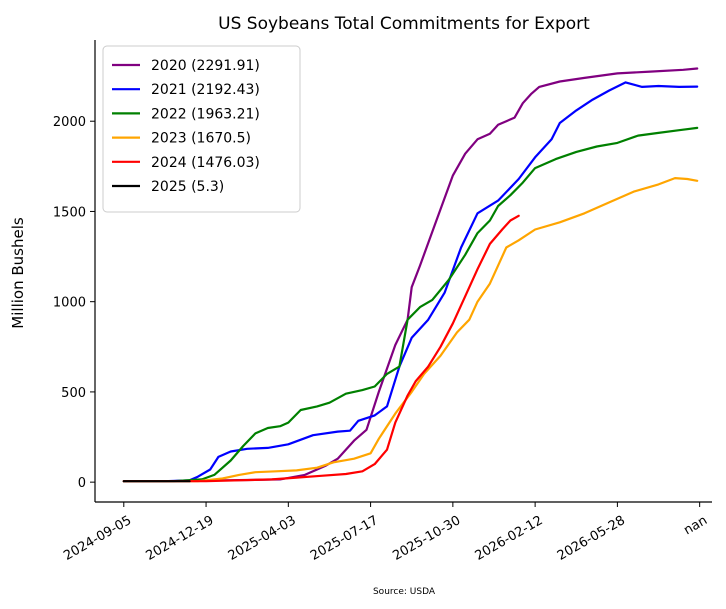 The width and height of the screenshot is (726, 609). Describe the element at coordinates (73, 393) in the screenshot. I see `y-tick-label: 500` at that location.